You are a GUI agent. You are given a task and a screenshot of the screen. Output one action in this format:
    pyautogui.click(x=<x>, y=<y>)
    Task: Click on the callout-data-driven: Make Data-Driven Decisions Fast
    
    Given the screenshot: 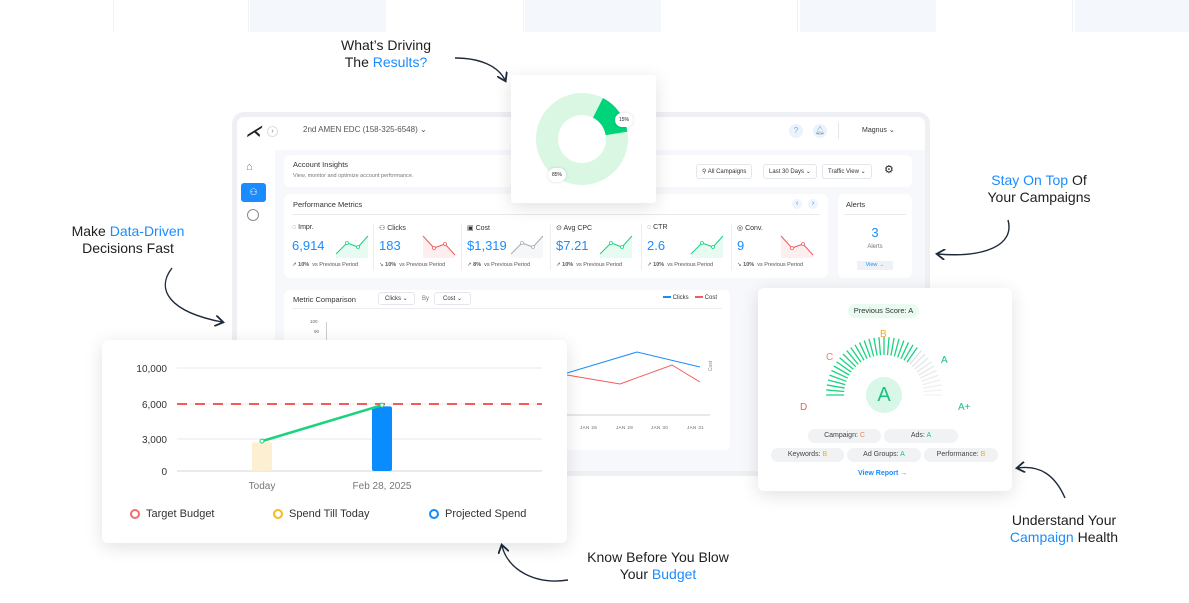 What is the action you would take?
    pyautogui.click(x=128, y=240)
    